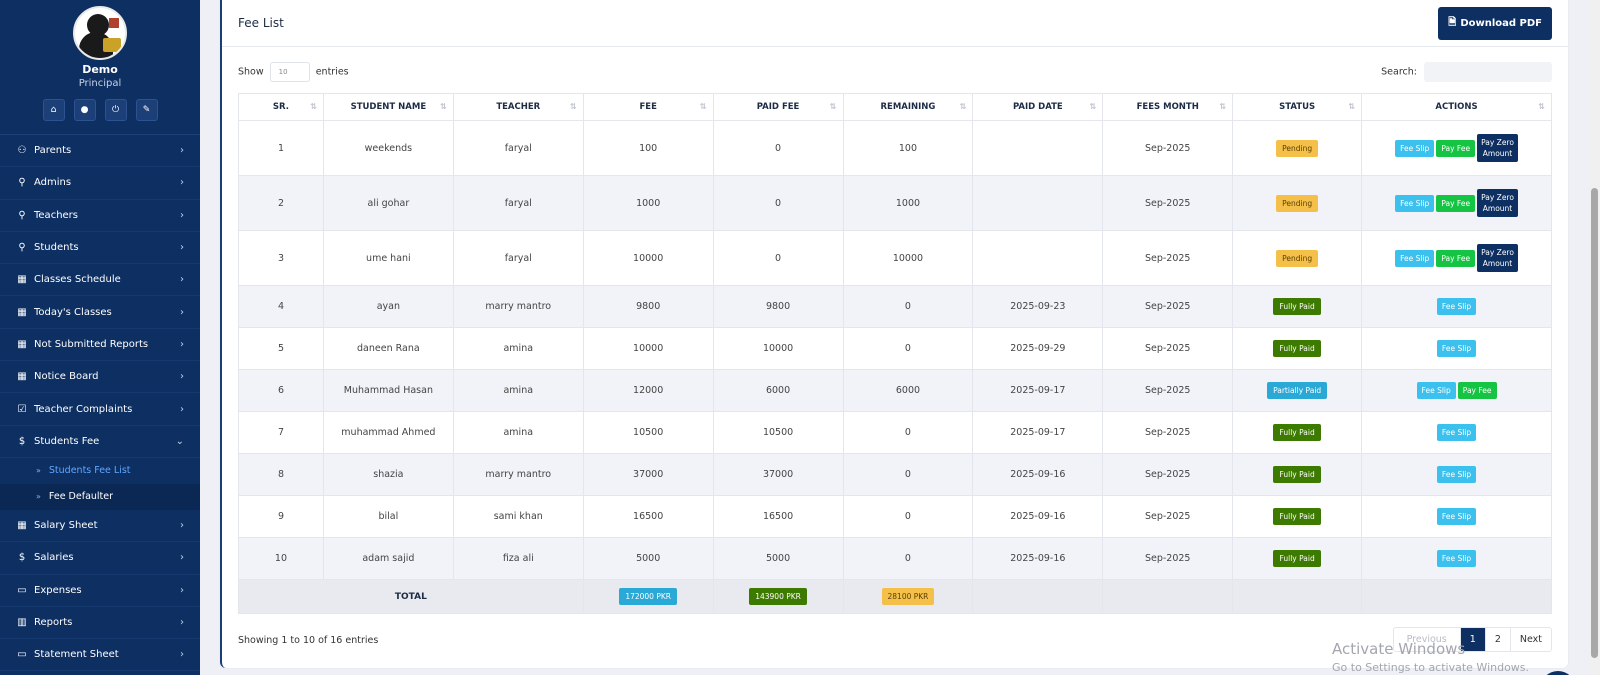 The image size is (1600, 675). Describe the element at coordinates (1495, 23) in the screenshot. I see `download-pdf-button: 🗎 Download PDF` at that location.